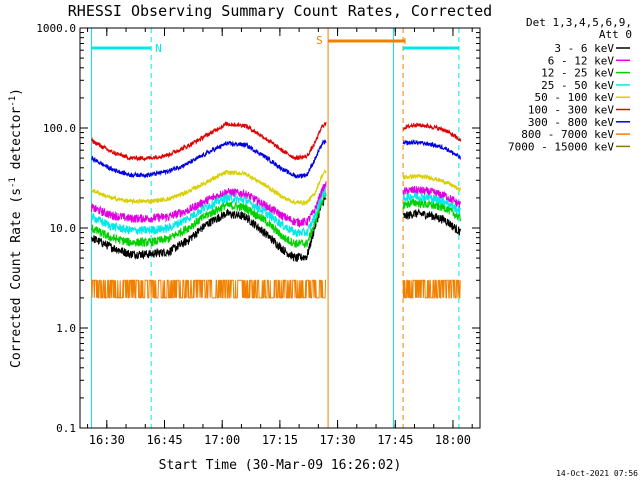  What do you see at coordinates (579, 22) in the screenshot?
I see `legend-header-detectors: Det 1,3,4,5,6,9,` at bounding box center [579, 22].